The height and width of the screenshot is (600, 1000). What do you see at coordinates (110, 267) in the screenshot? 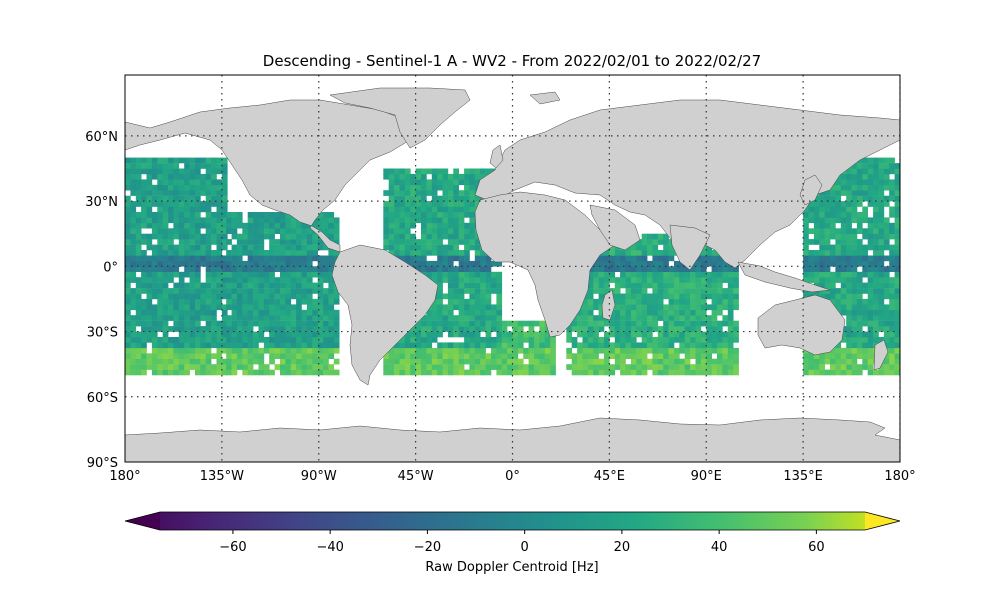
I see `lat-tick-label: 0°` at bounding box center [110, 267].